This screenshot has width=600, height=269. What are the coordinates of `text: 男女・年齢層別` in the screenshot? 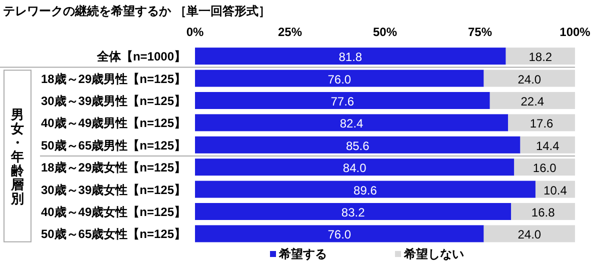 It's located at (17, 156).